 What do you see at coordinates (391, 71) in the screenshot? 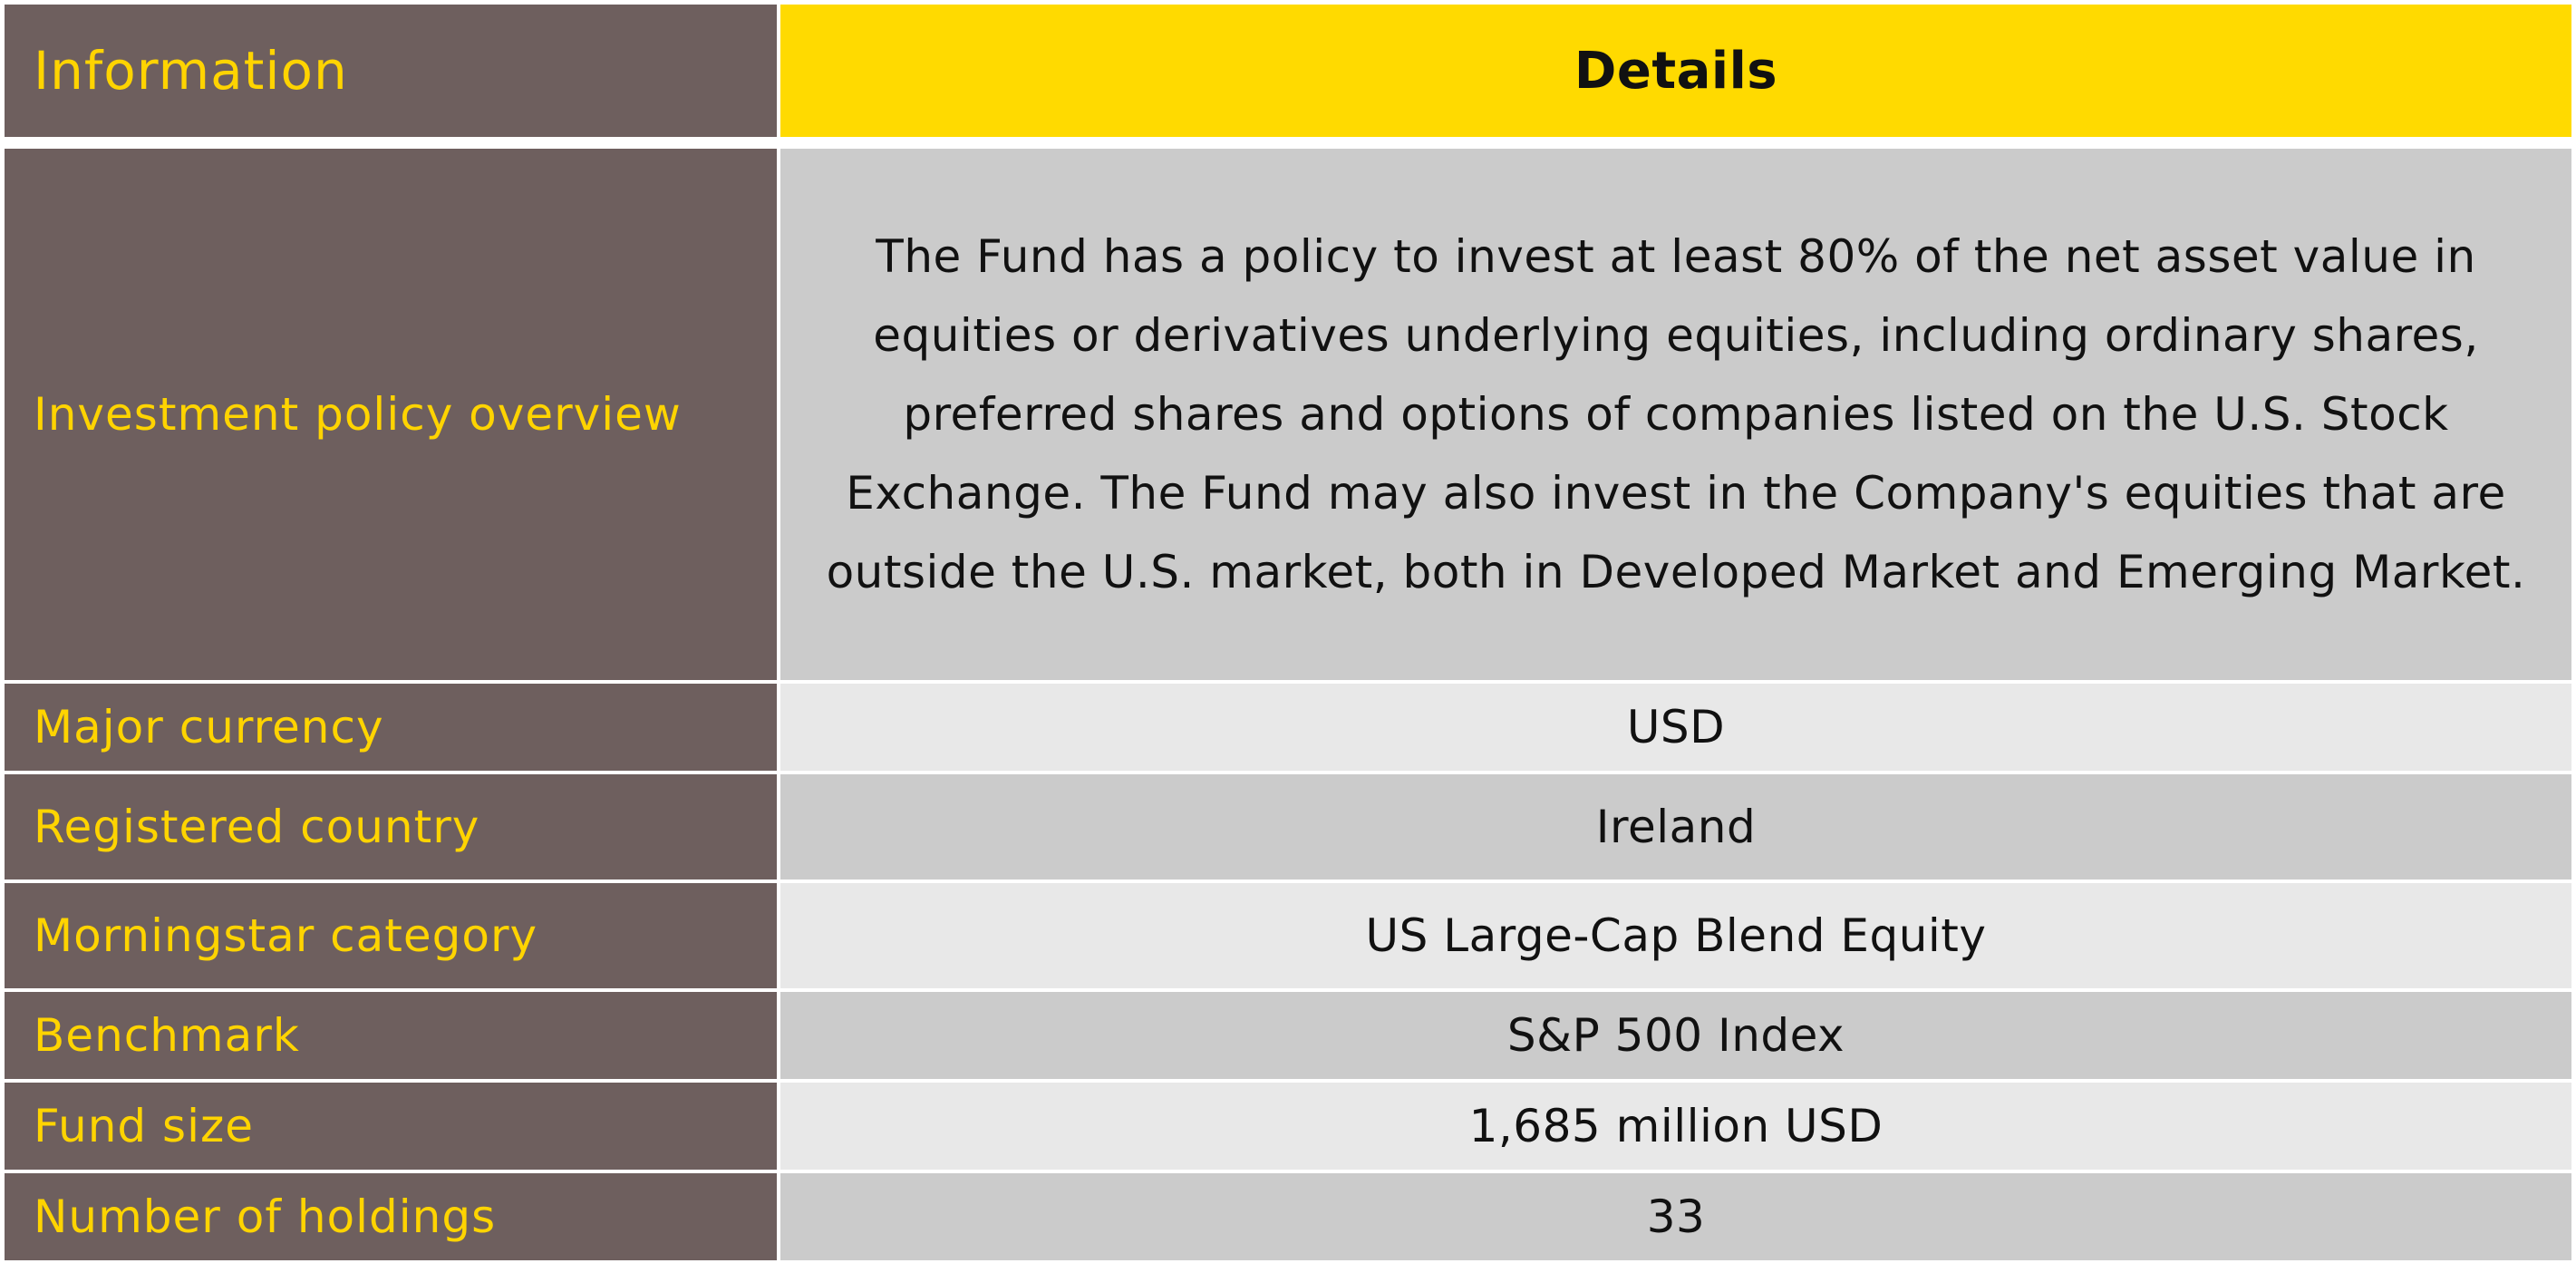
I see `header-information: Information` at bounding box center [391, 71].